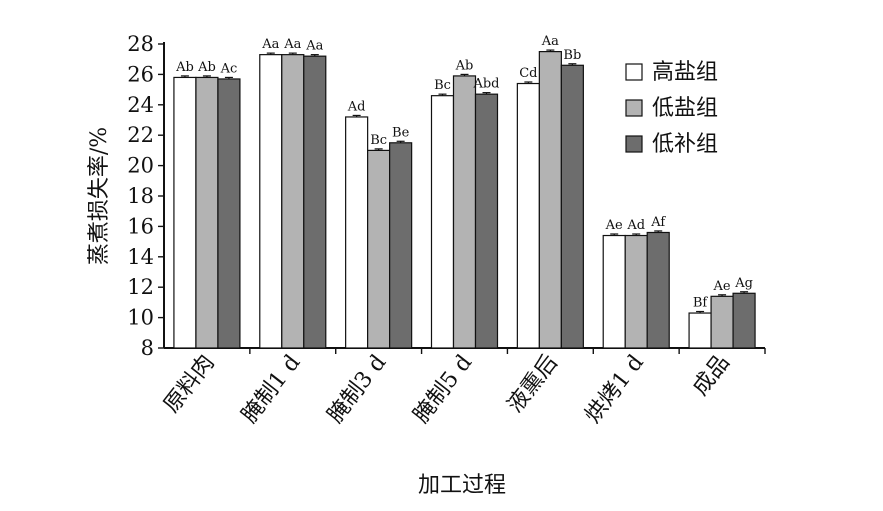 The image size is (883, 511). Describe the element at coordinates (140, 166) in the screenshot. I see `y-tick-label-20: 20` at that location.